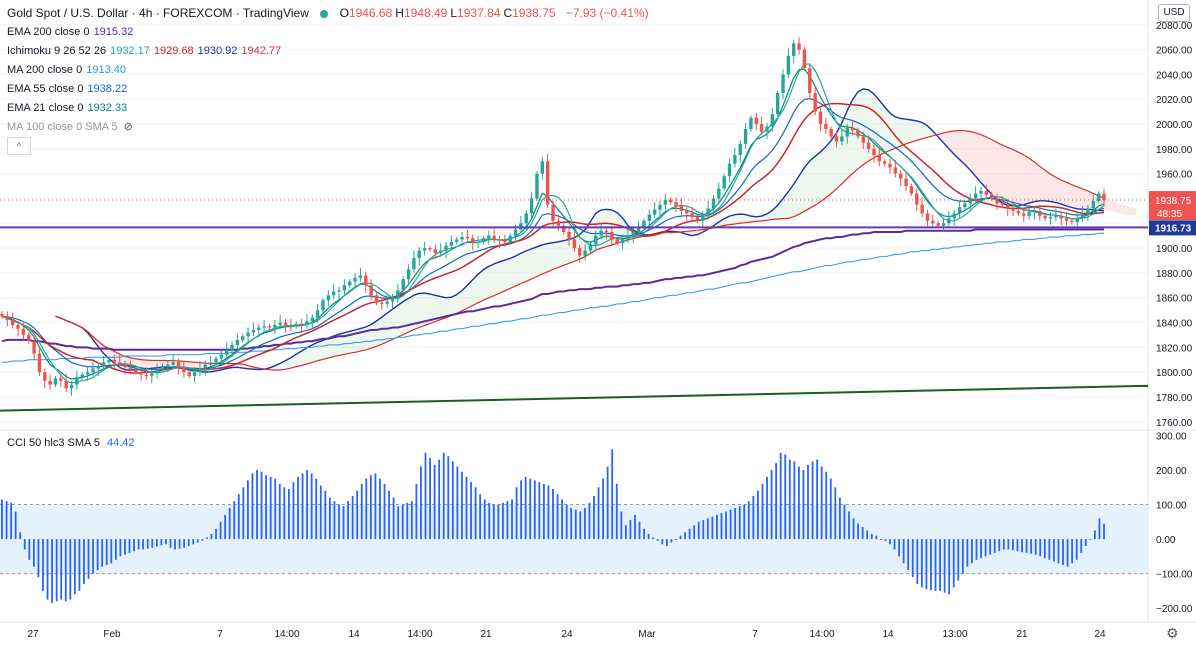  Describe the element at coordinates (67, 108) in the screenshot. I see `indicator-legend-row: EMA 21 close 0 1932.33` at that location.